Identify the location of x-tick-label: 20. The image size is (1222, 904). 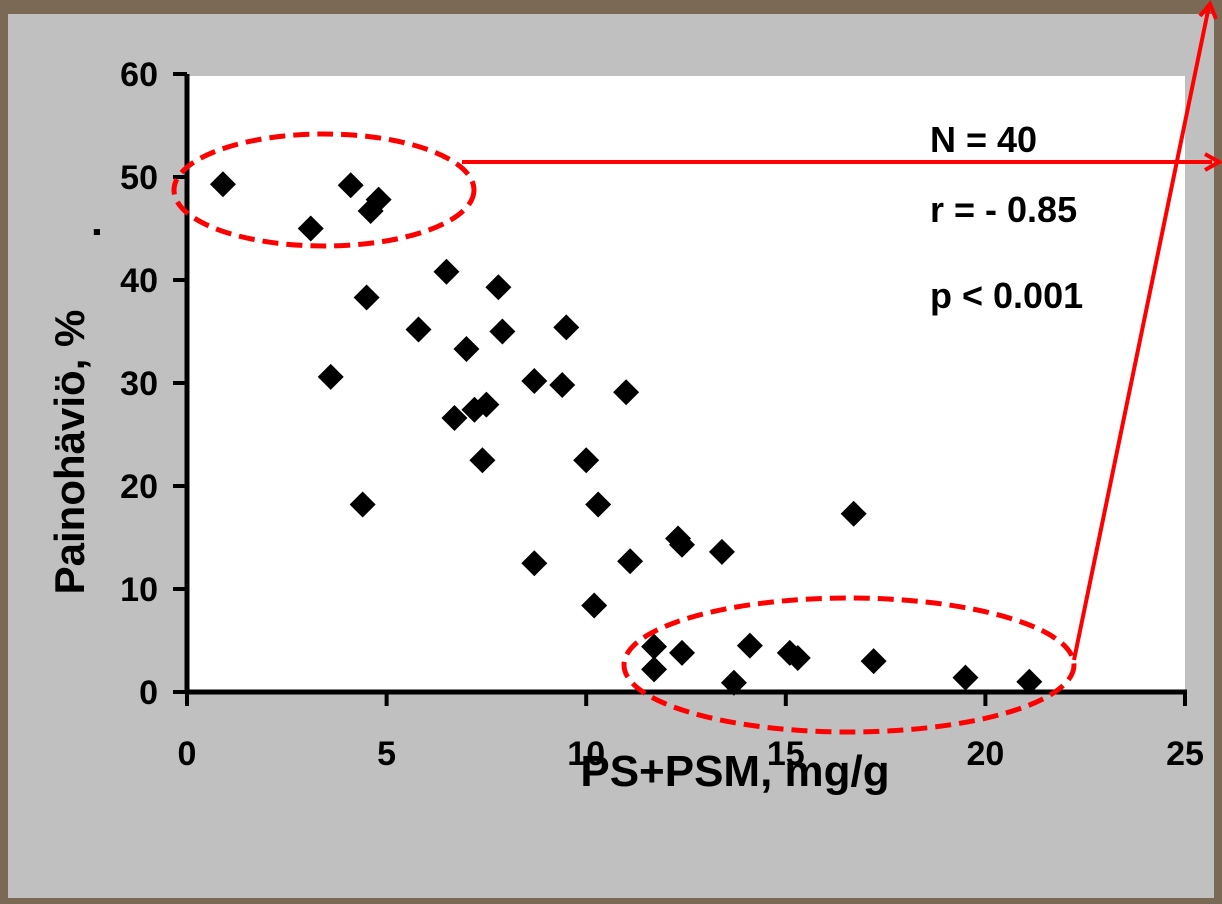
(985, 754).